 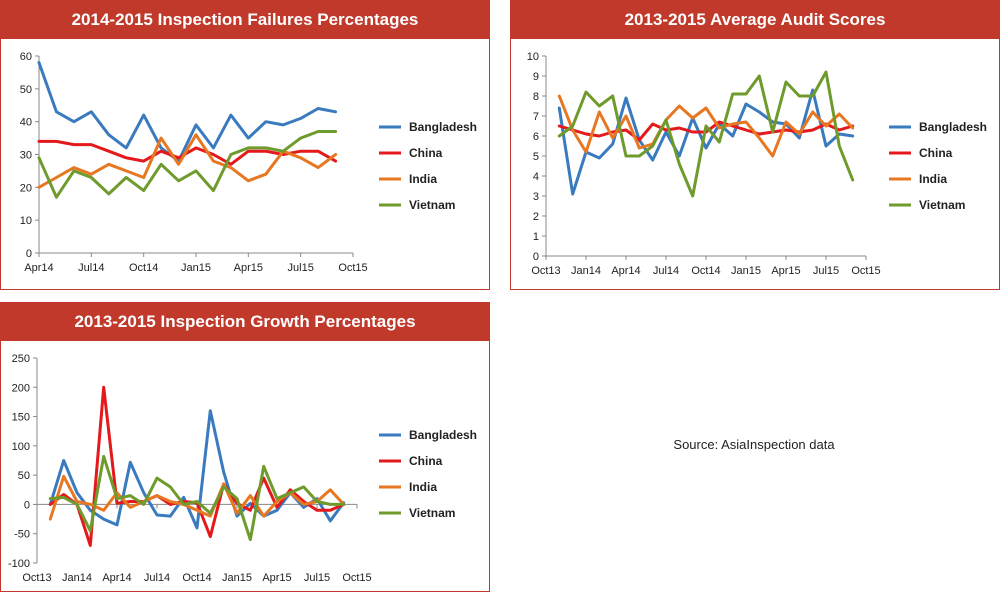 I want to click on y-tick-label: 7, so click(x=536, y=117).